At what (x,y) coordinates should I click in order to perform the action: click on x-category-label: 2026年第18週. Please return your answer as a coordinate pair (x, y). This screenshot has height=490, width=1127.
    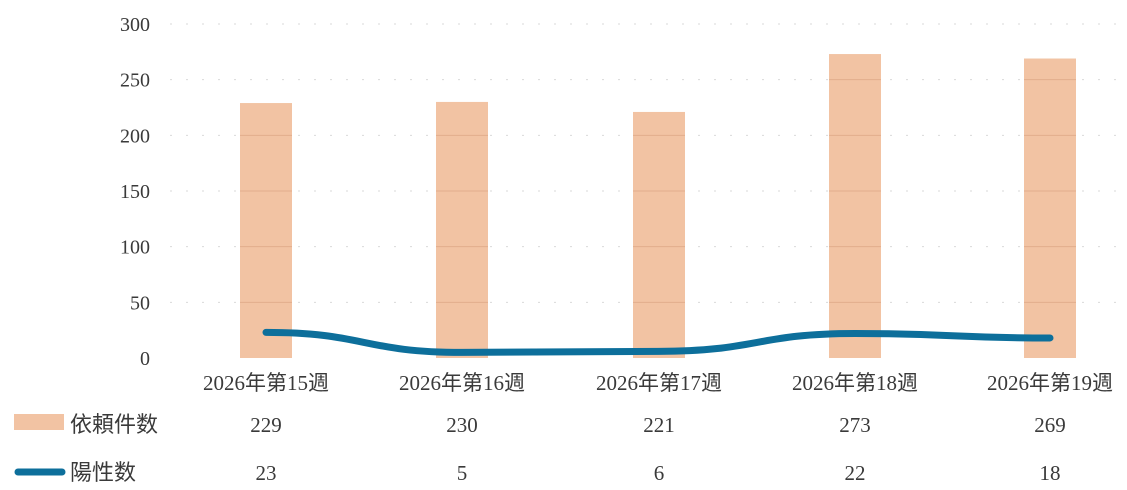
    Looking at the image, I should click on (855, 383).